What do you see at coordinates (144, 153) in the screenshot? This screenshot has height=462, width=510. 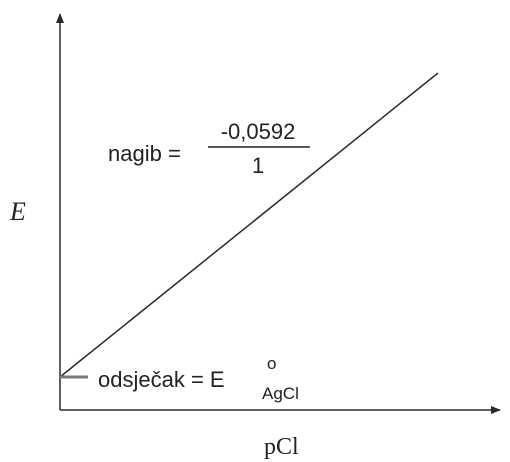 I see `slope-label: nagib =` at bounding box center [144, 153].